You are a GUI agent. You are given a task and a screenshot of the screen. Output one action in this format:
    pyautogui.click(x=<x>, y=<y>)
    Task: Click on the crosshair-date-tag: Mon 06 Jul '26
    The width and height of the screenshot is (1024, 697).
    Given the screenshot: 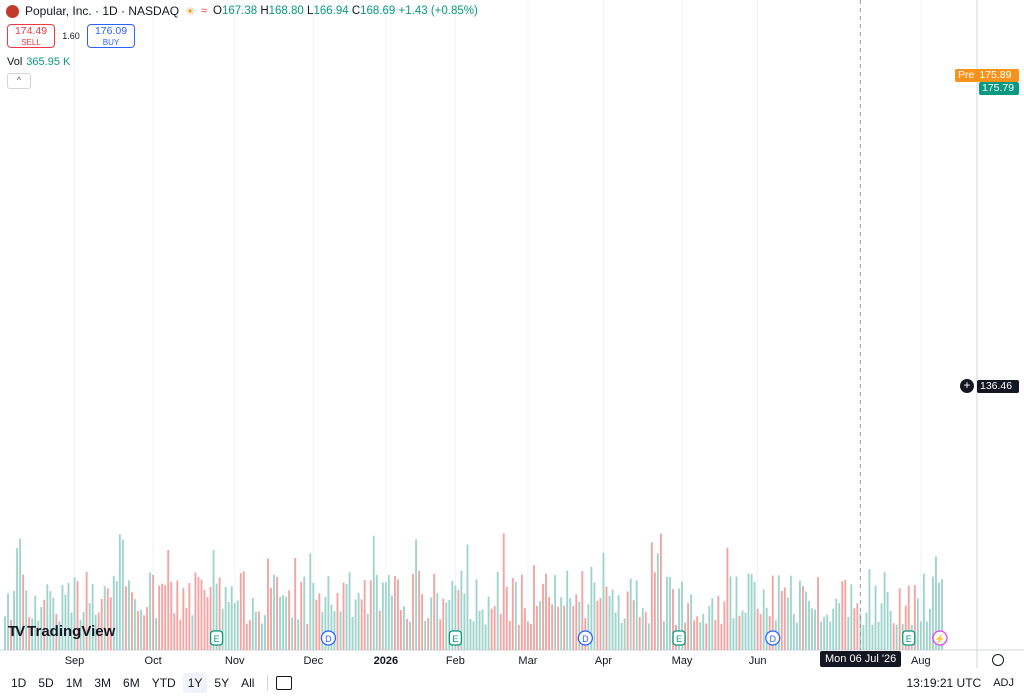 What is the action you would take?
    pyautogui.click(x=861, y=659)
    